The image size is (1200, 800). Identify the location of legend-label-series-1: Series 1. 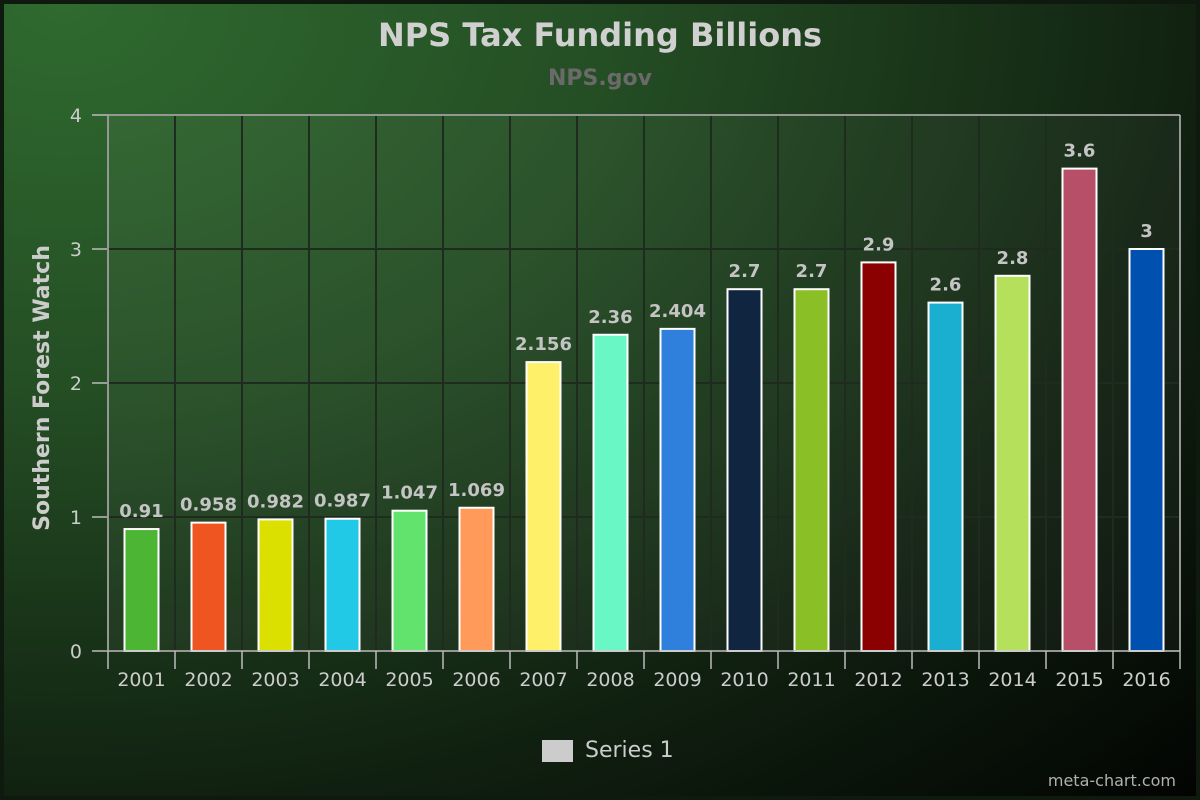
(629, 750).